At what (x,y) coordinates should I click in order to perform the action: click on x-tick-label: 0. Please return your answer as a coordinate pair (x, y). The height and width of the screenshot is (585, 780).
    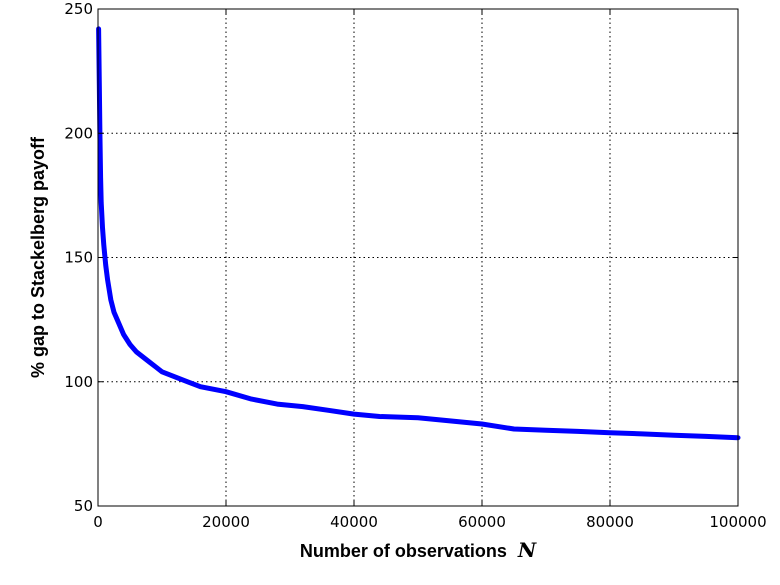
    Looking at the image, I should click on (98, 522).